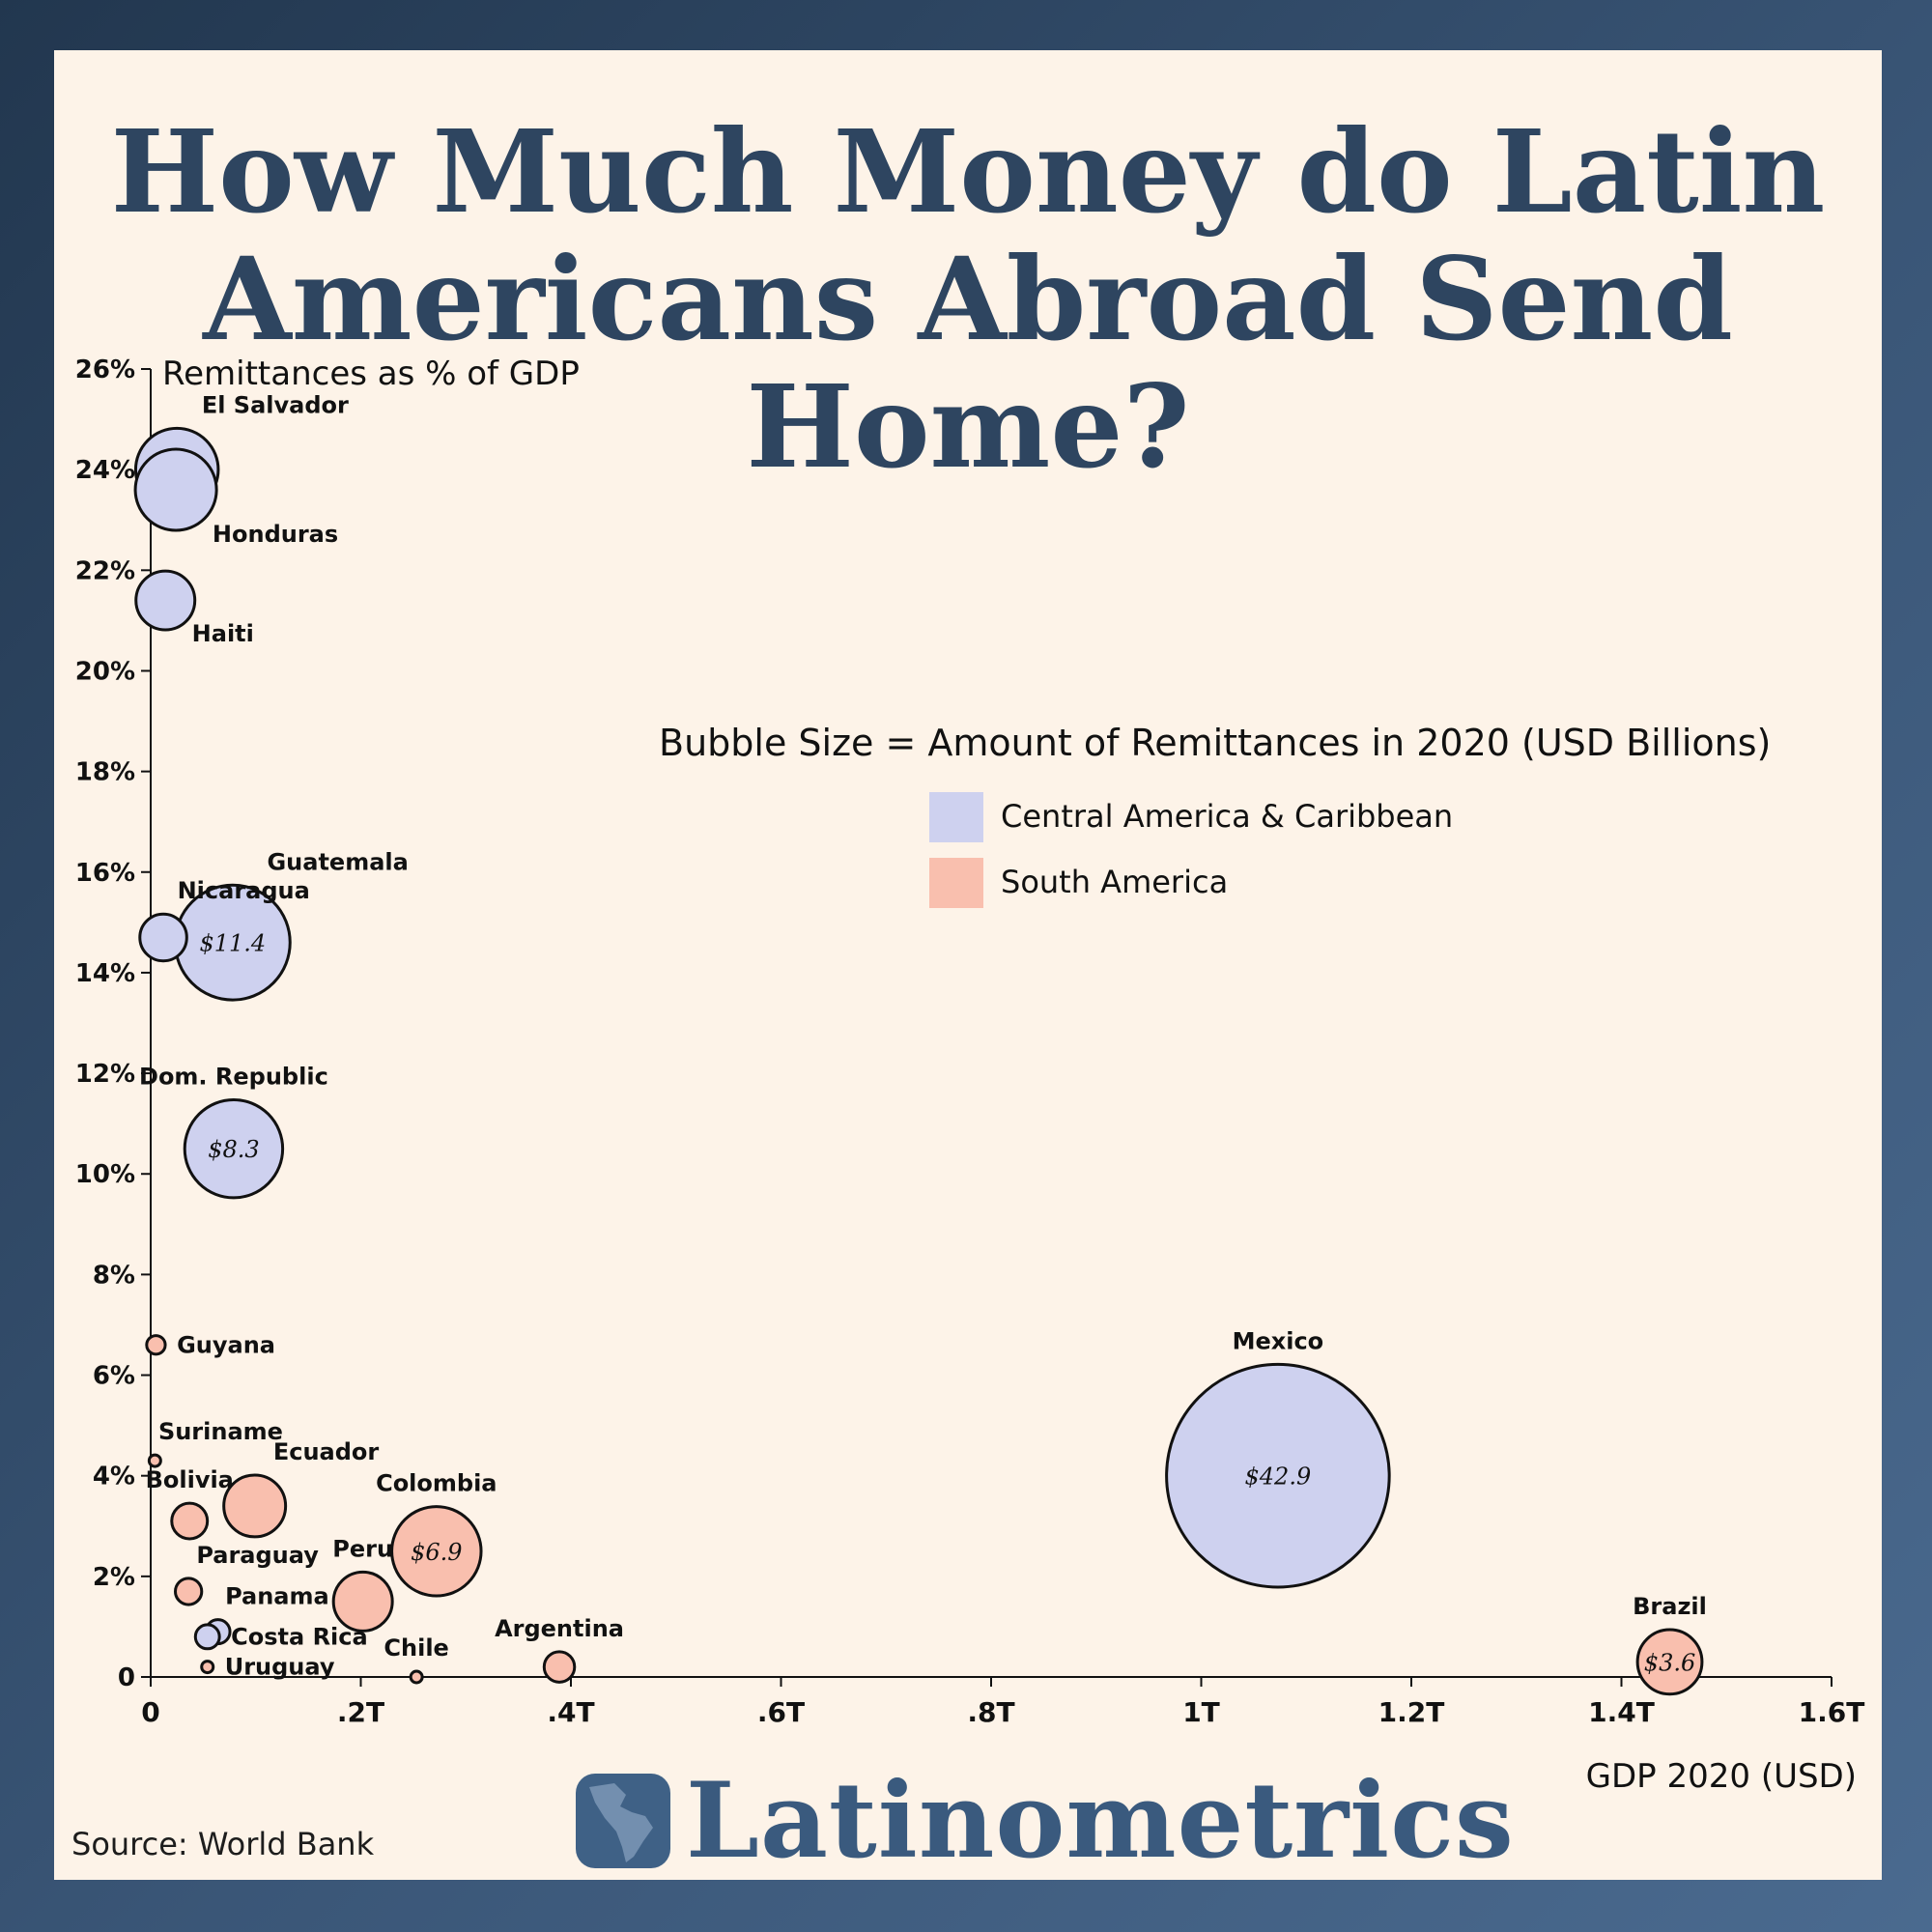 The width and height of the screenshot is (1932, 1932). Describe the element at coordinates (781, 1712) in the screenshot. I see `x-tick-label: .6T` at that location.